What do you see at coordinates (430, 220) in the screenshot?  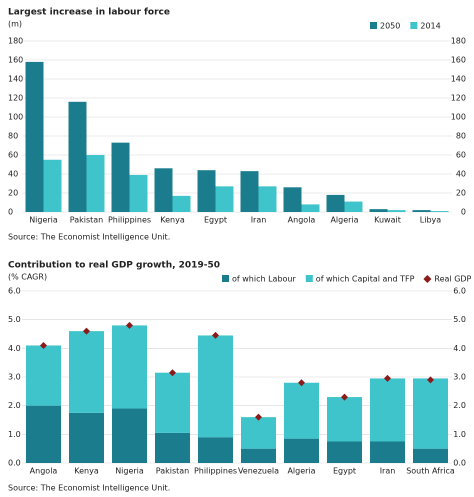 I see `x-tick-label: Libya` at bounding box center [430, 220].